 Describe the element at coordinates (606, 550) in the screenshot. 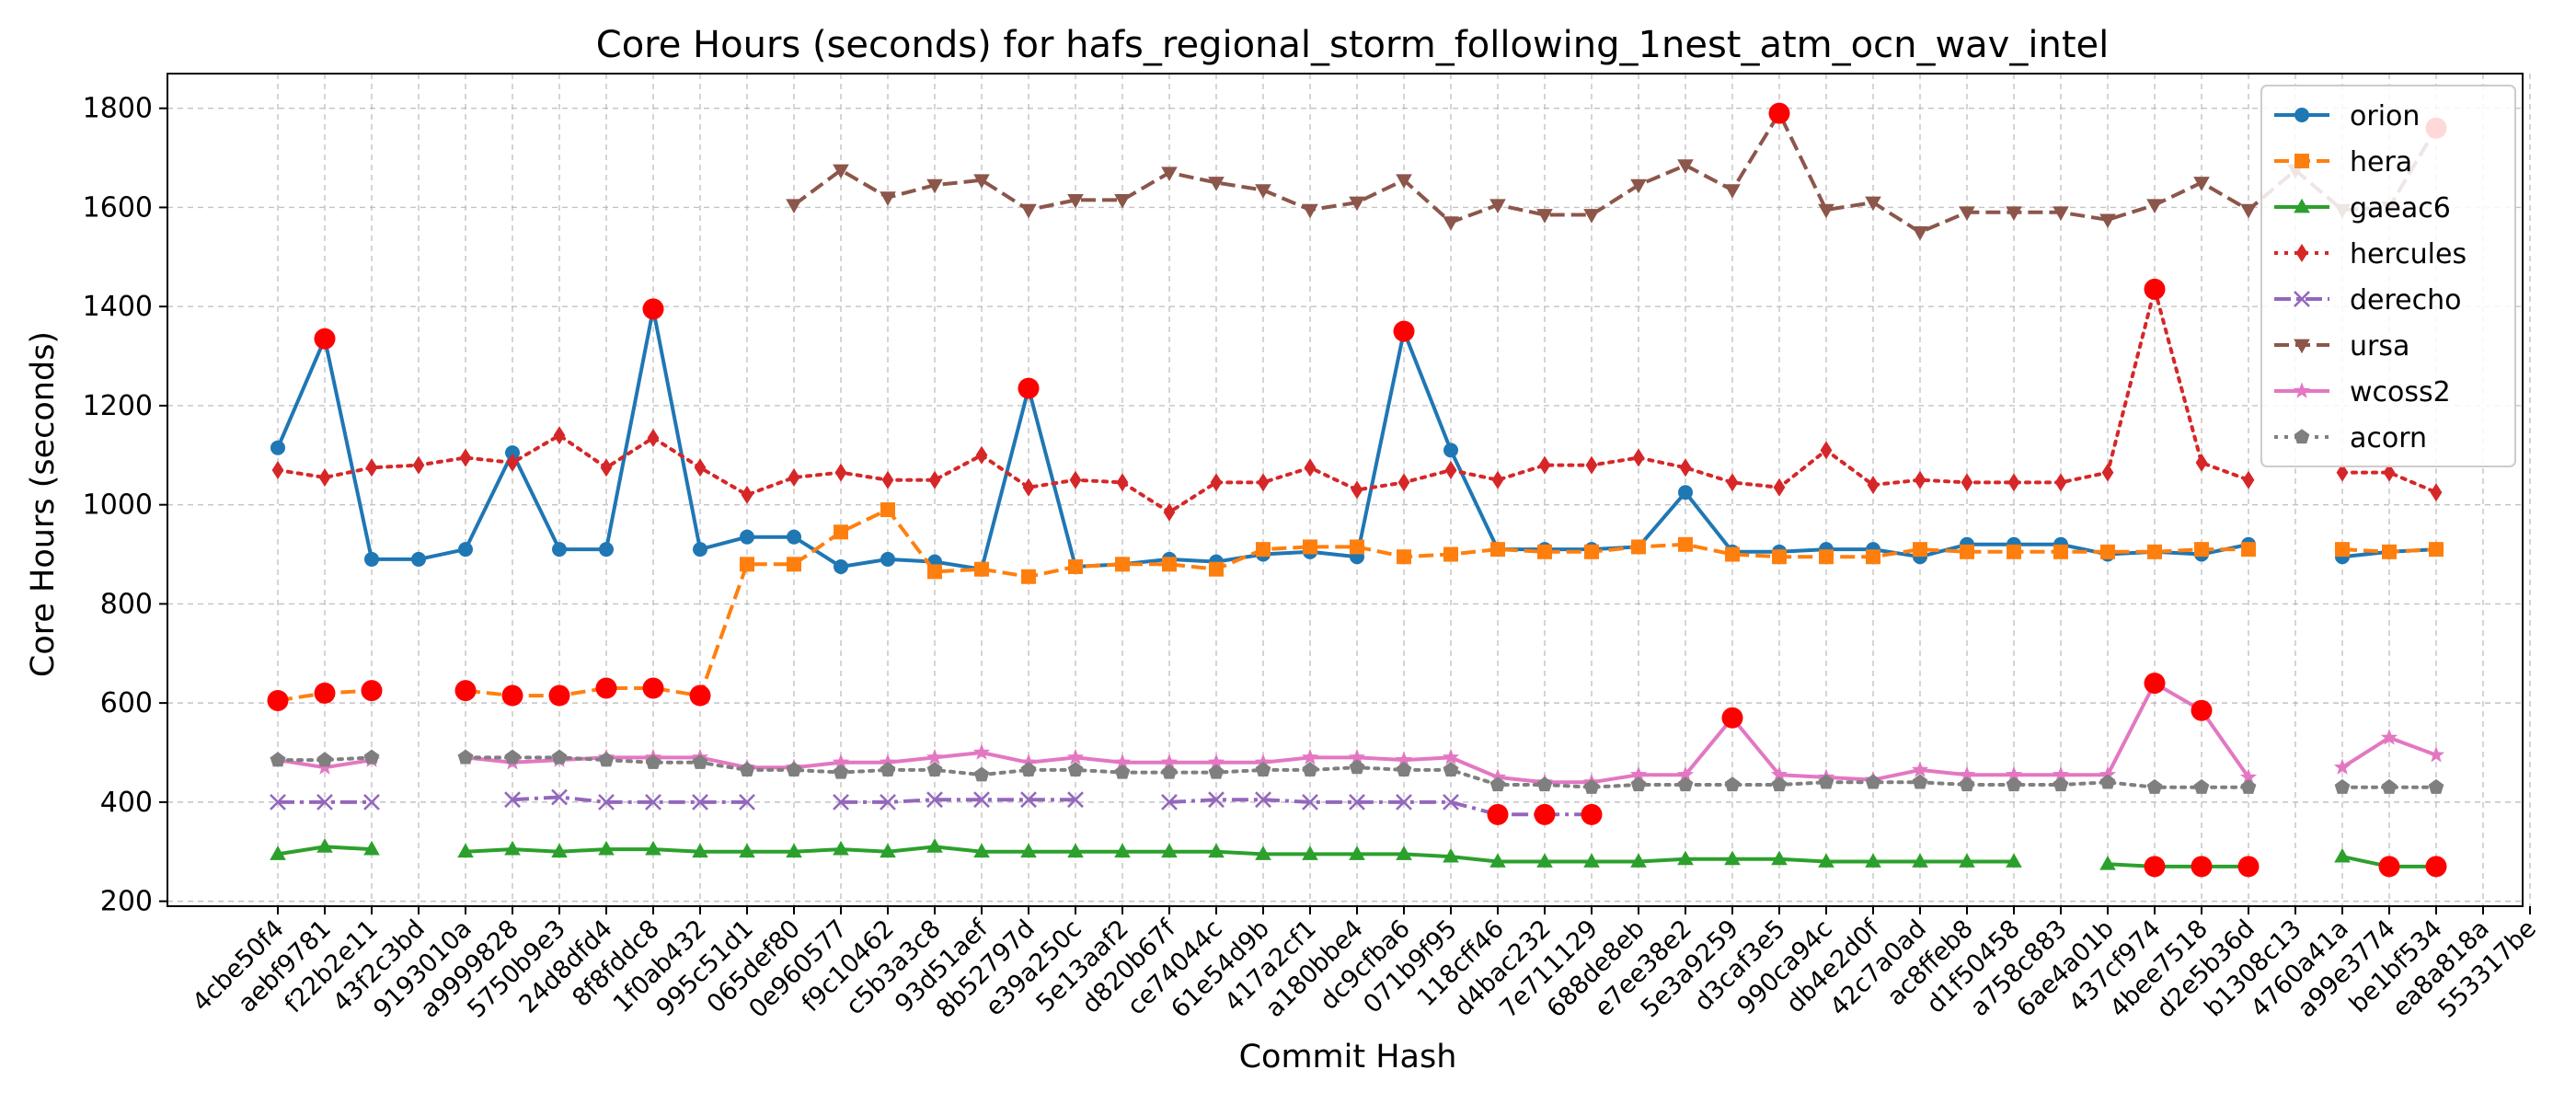

I see `orion-point` at that location.